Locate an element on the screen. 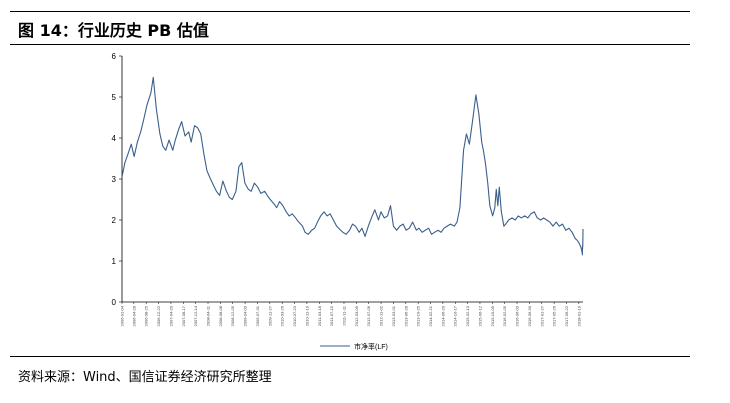 The height and width of the screenshot is (403, 730). x-tick-label: 2011-11-11 is located at coordinates (343, 315).